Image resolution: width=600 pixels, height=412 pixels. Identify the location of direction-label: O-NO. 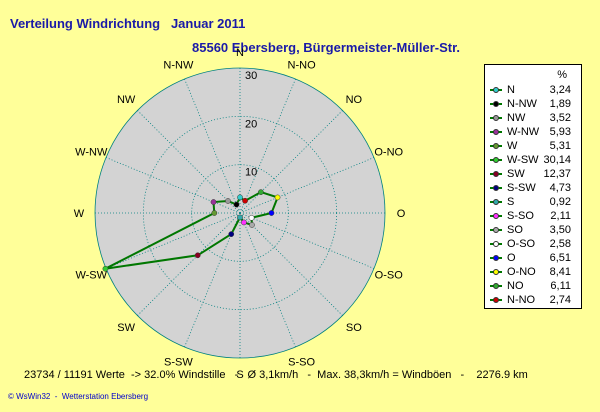
(388, 152).